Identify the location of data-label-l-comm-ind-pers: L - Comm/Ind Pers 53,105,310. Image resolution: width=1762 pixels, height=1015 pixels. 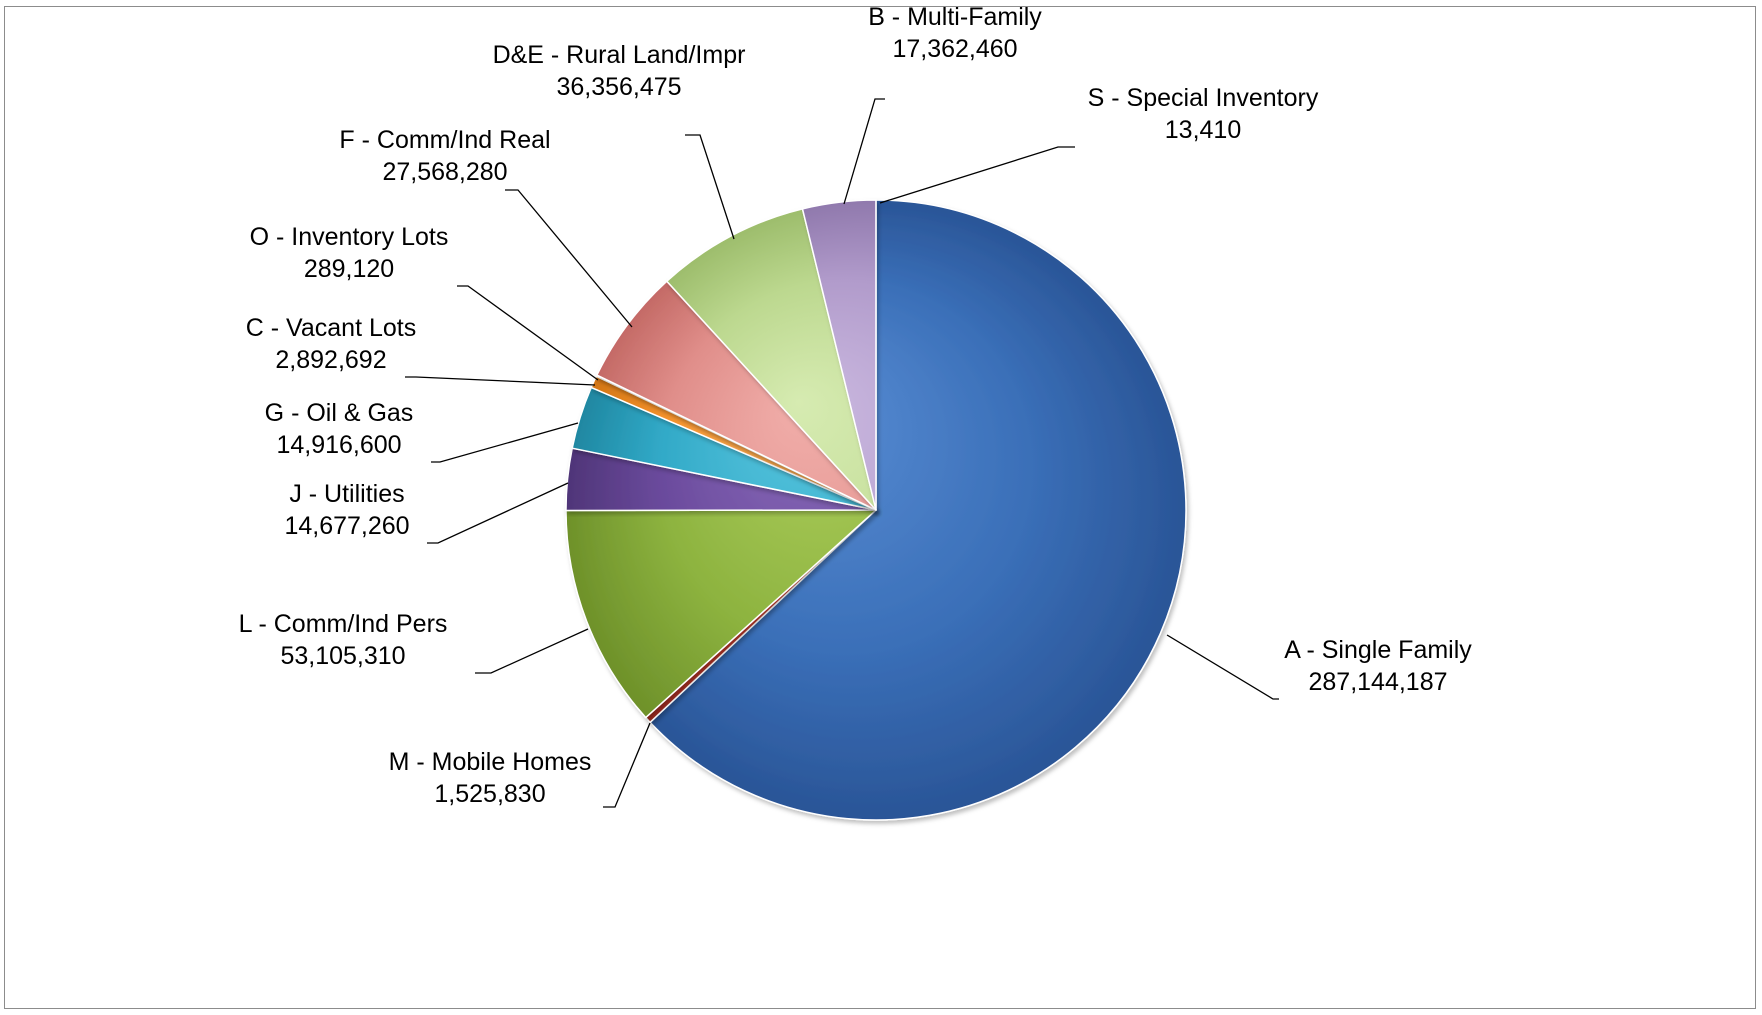
(343, 640).